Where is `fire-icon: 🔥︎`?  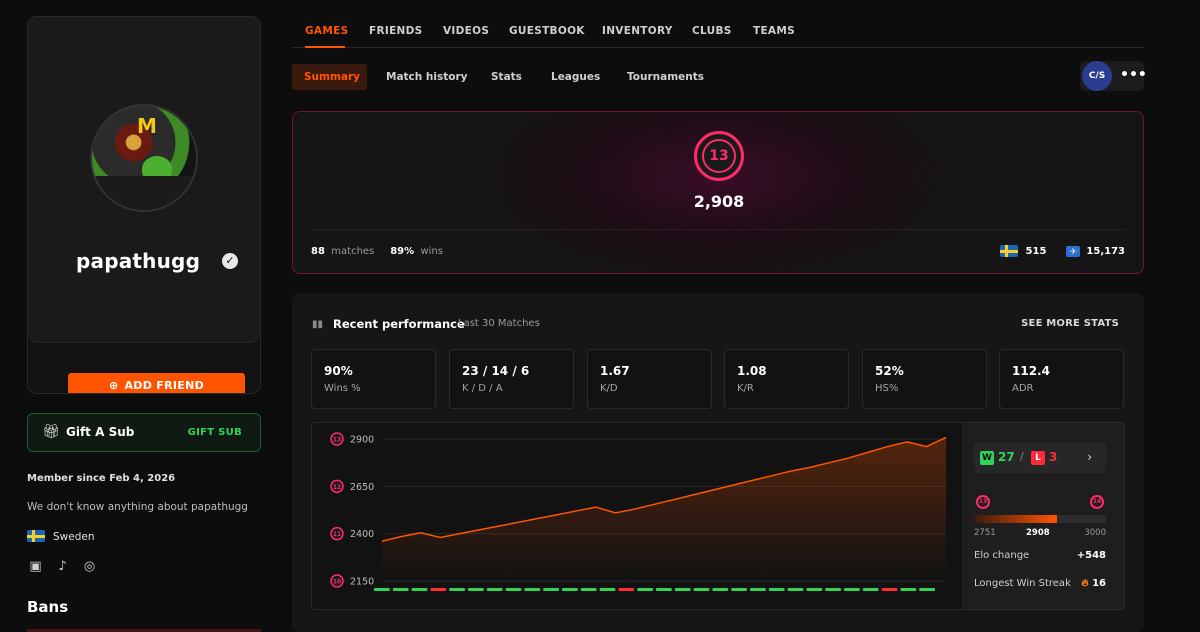 fire-icon: 🔥︎ is located at coordinates (1085, 583).